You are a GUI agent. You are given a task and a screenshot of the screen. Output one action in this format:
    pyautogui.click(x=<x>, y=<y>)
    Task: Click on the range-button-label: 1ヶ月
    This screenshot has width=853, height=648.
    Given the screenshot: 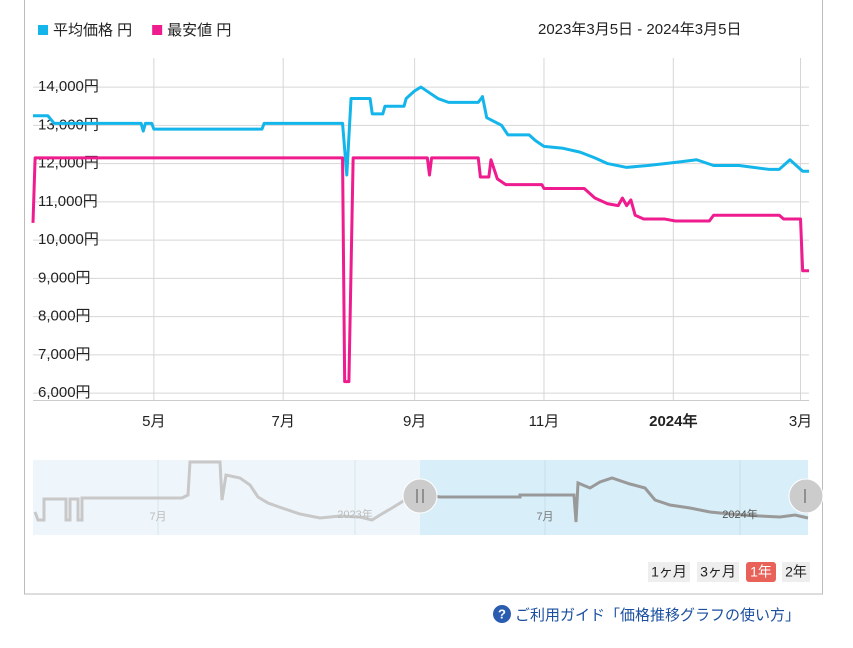 What is the action you would take?
    pyautogui.click(x=669, y=572)
    